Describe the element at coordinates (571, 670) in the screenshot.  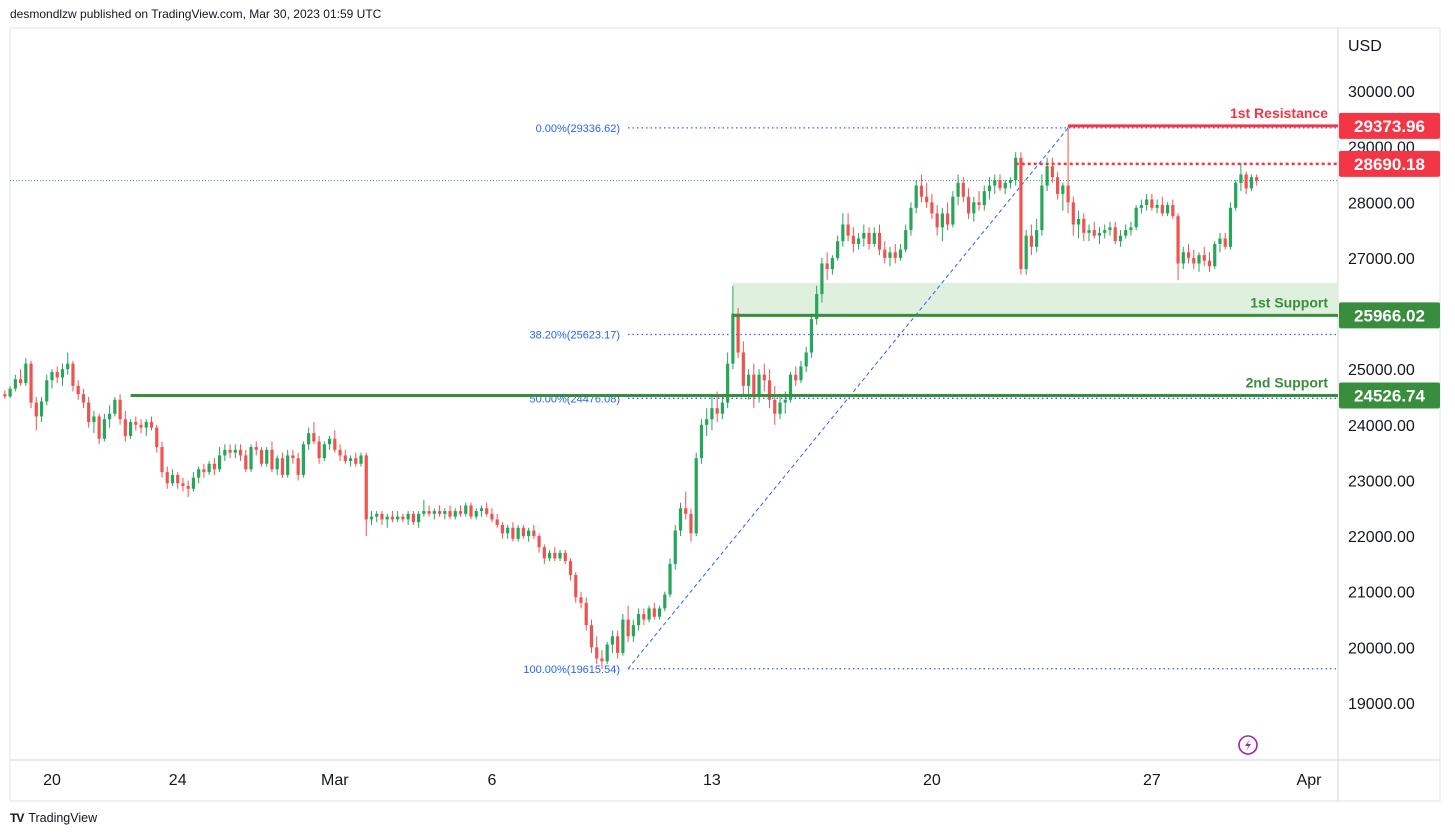
I see `fib-level-label: 100.00%(19615.54)` at that location.